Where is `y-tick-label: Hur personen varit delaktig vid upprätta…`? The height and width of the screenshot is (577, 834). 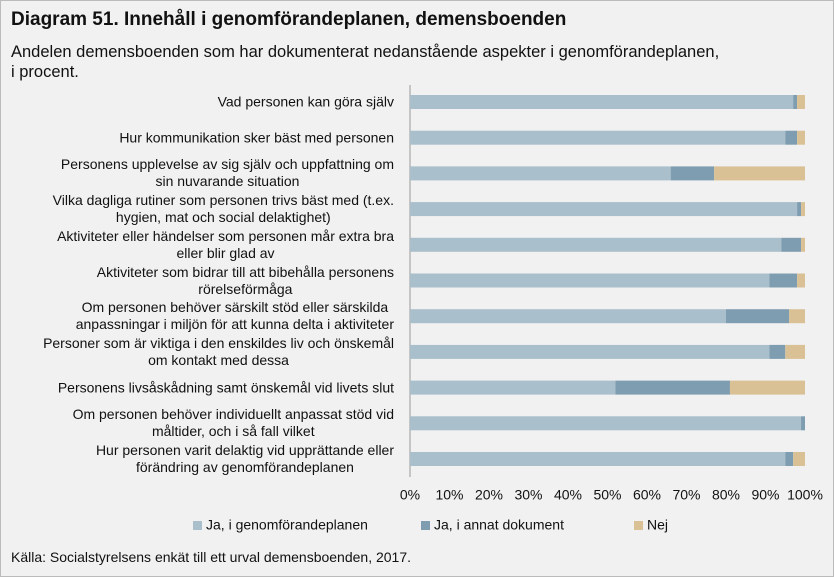
y-tick-label: Hur personen varit delaktig vid upprätta… is located at coordinates (244, 458).